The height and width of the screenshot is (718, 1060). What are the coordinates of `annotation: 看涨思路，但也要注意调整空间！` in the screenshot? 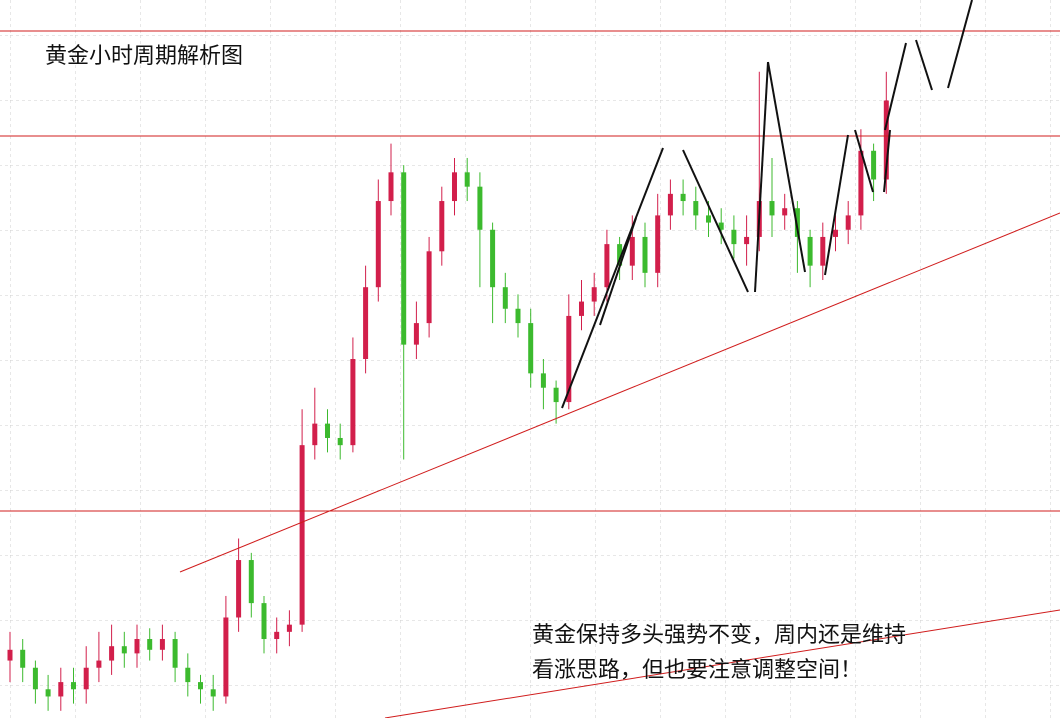 It's located at (697, 670).